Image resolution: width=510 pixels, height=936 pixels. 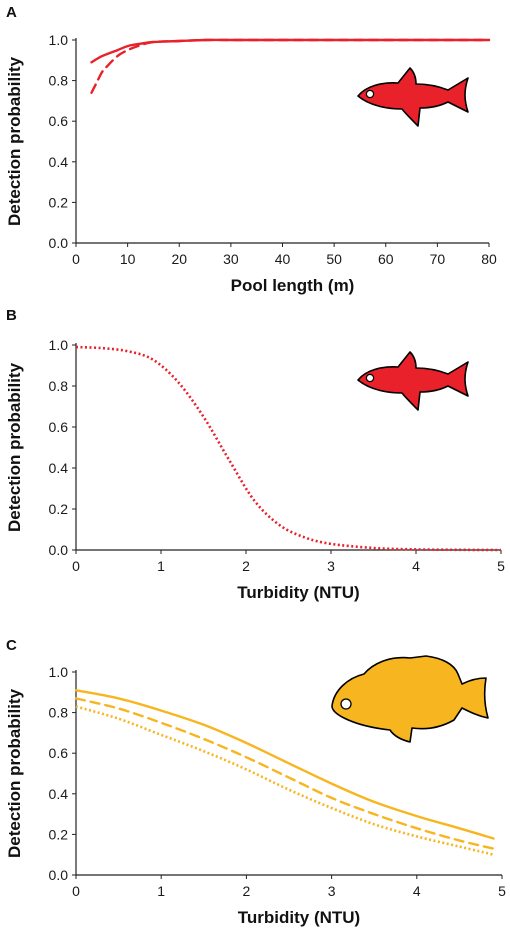 I want to click on x-tick-label: 80, so click(x=489, y=259).